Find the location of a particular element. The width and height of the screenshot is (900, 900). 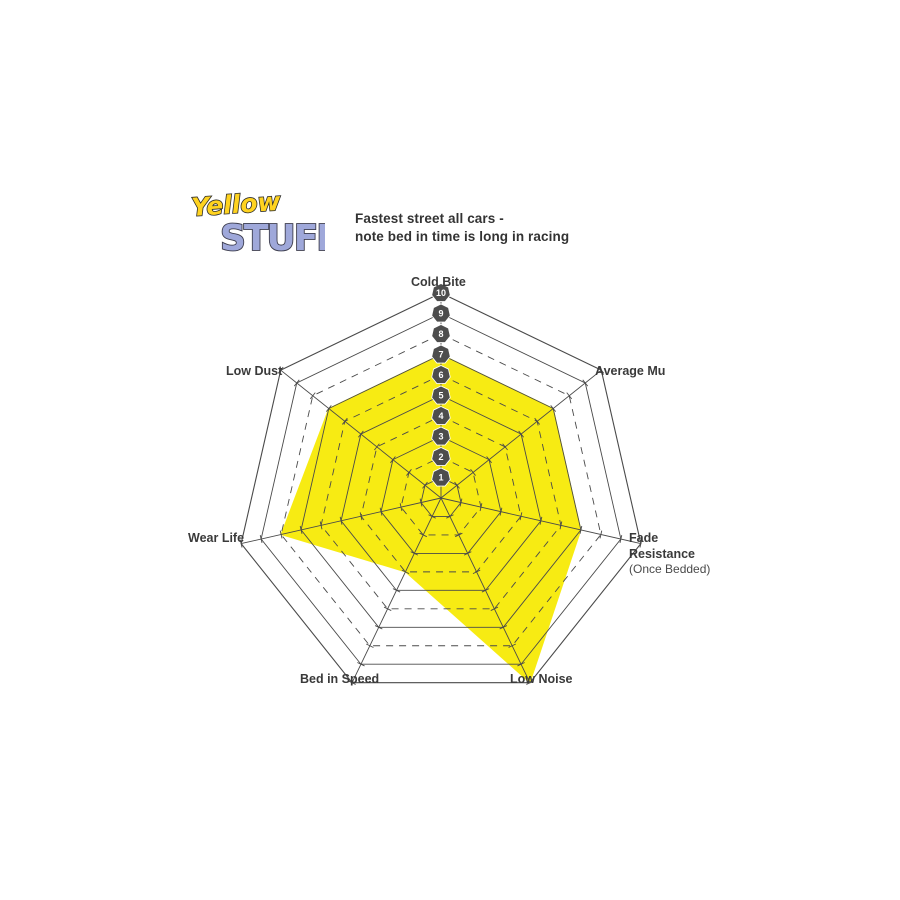

axis-label-average-mu: Average Mu is located at coordinates (630, 371).